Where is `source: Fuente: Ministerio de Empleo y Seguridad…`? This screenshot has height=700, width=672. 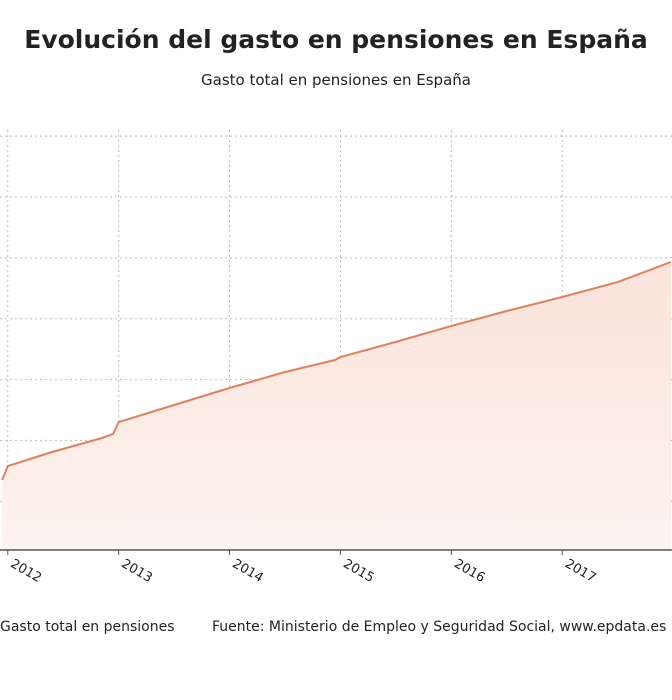
source: Fuente: Ministerio de Empleo y Seguridad… is located at coordinates (439, 627).